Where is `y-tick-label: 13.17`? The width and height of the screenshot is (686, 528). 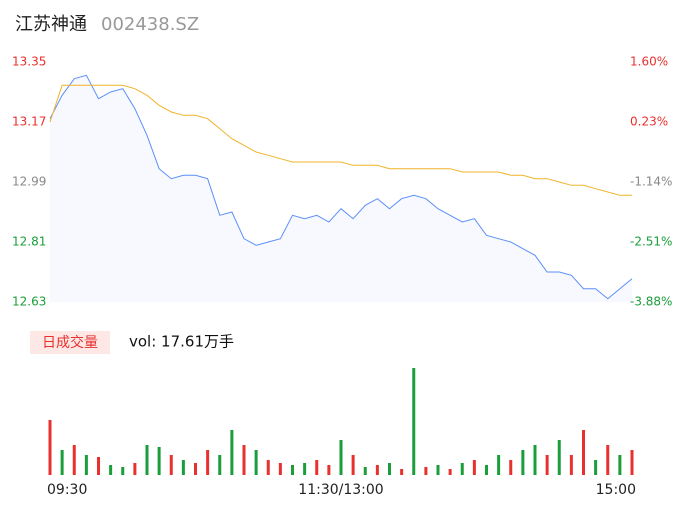
y-tick-label: 13.17 is located at coordinates (29, 122).